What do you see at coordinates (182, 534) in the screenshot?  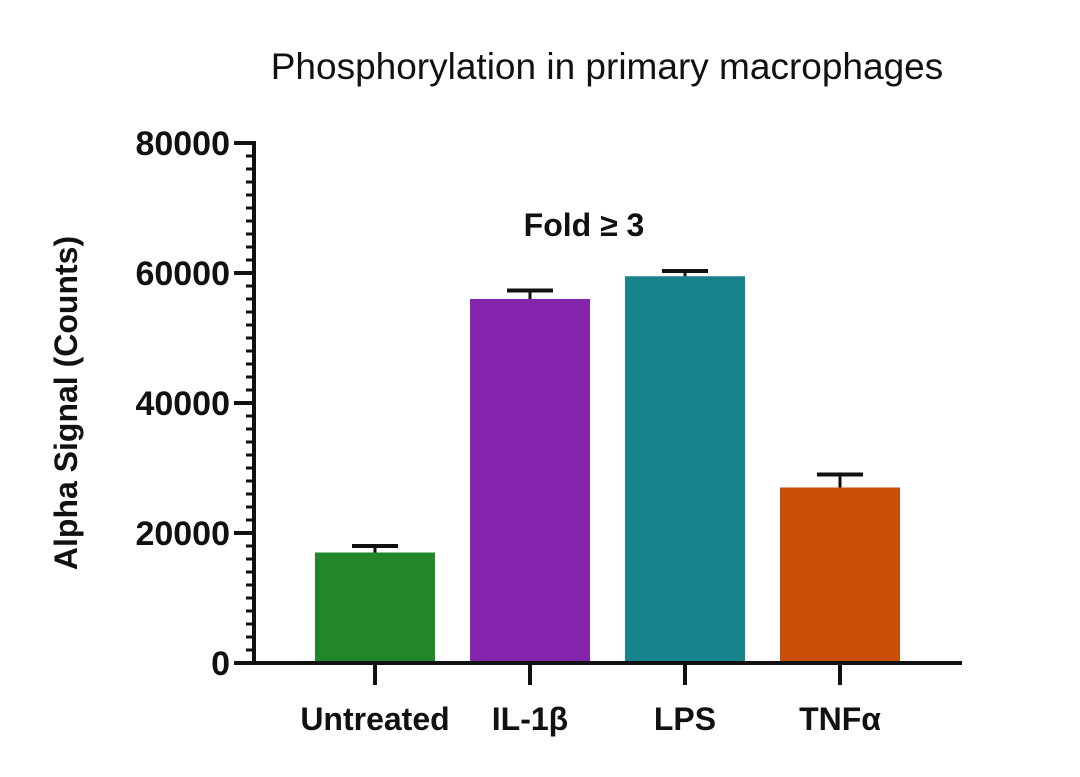 I see `y-tick-label-1: 20000` at bounding box center [182, 534].